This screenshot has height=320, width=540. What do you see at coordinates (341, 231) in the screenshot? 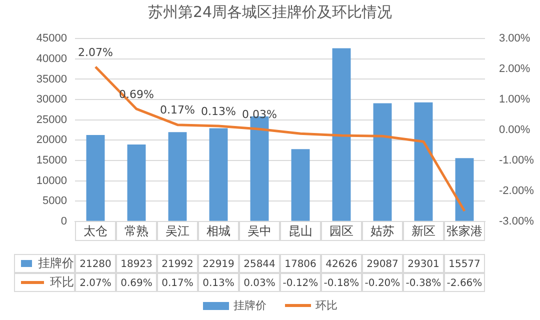
I see `x-tick-label: 园区` at bounding box center [341, 231].